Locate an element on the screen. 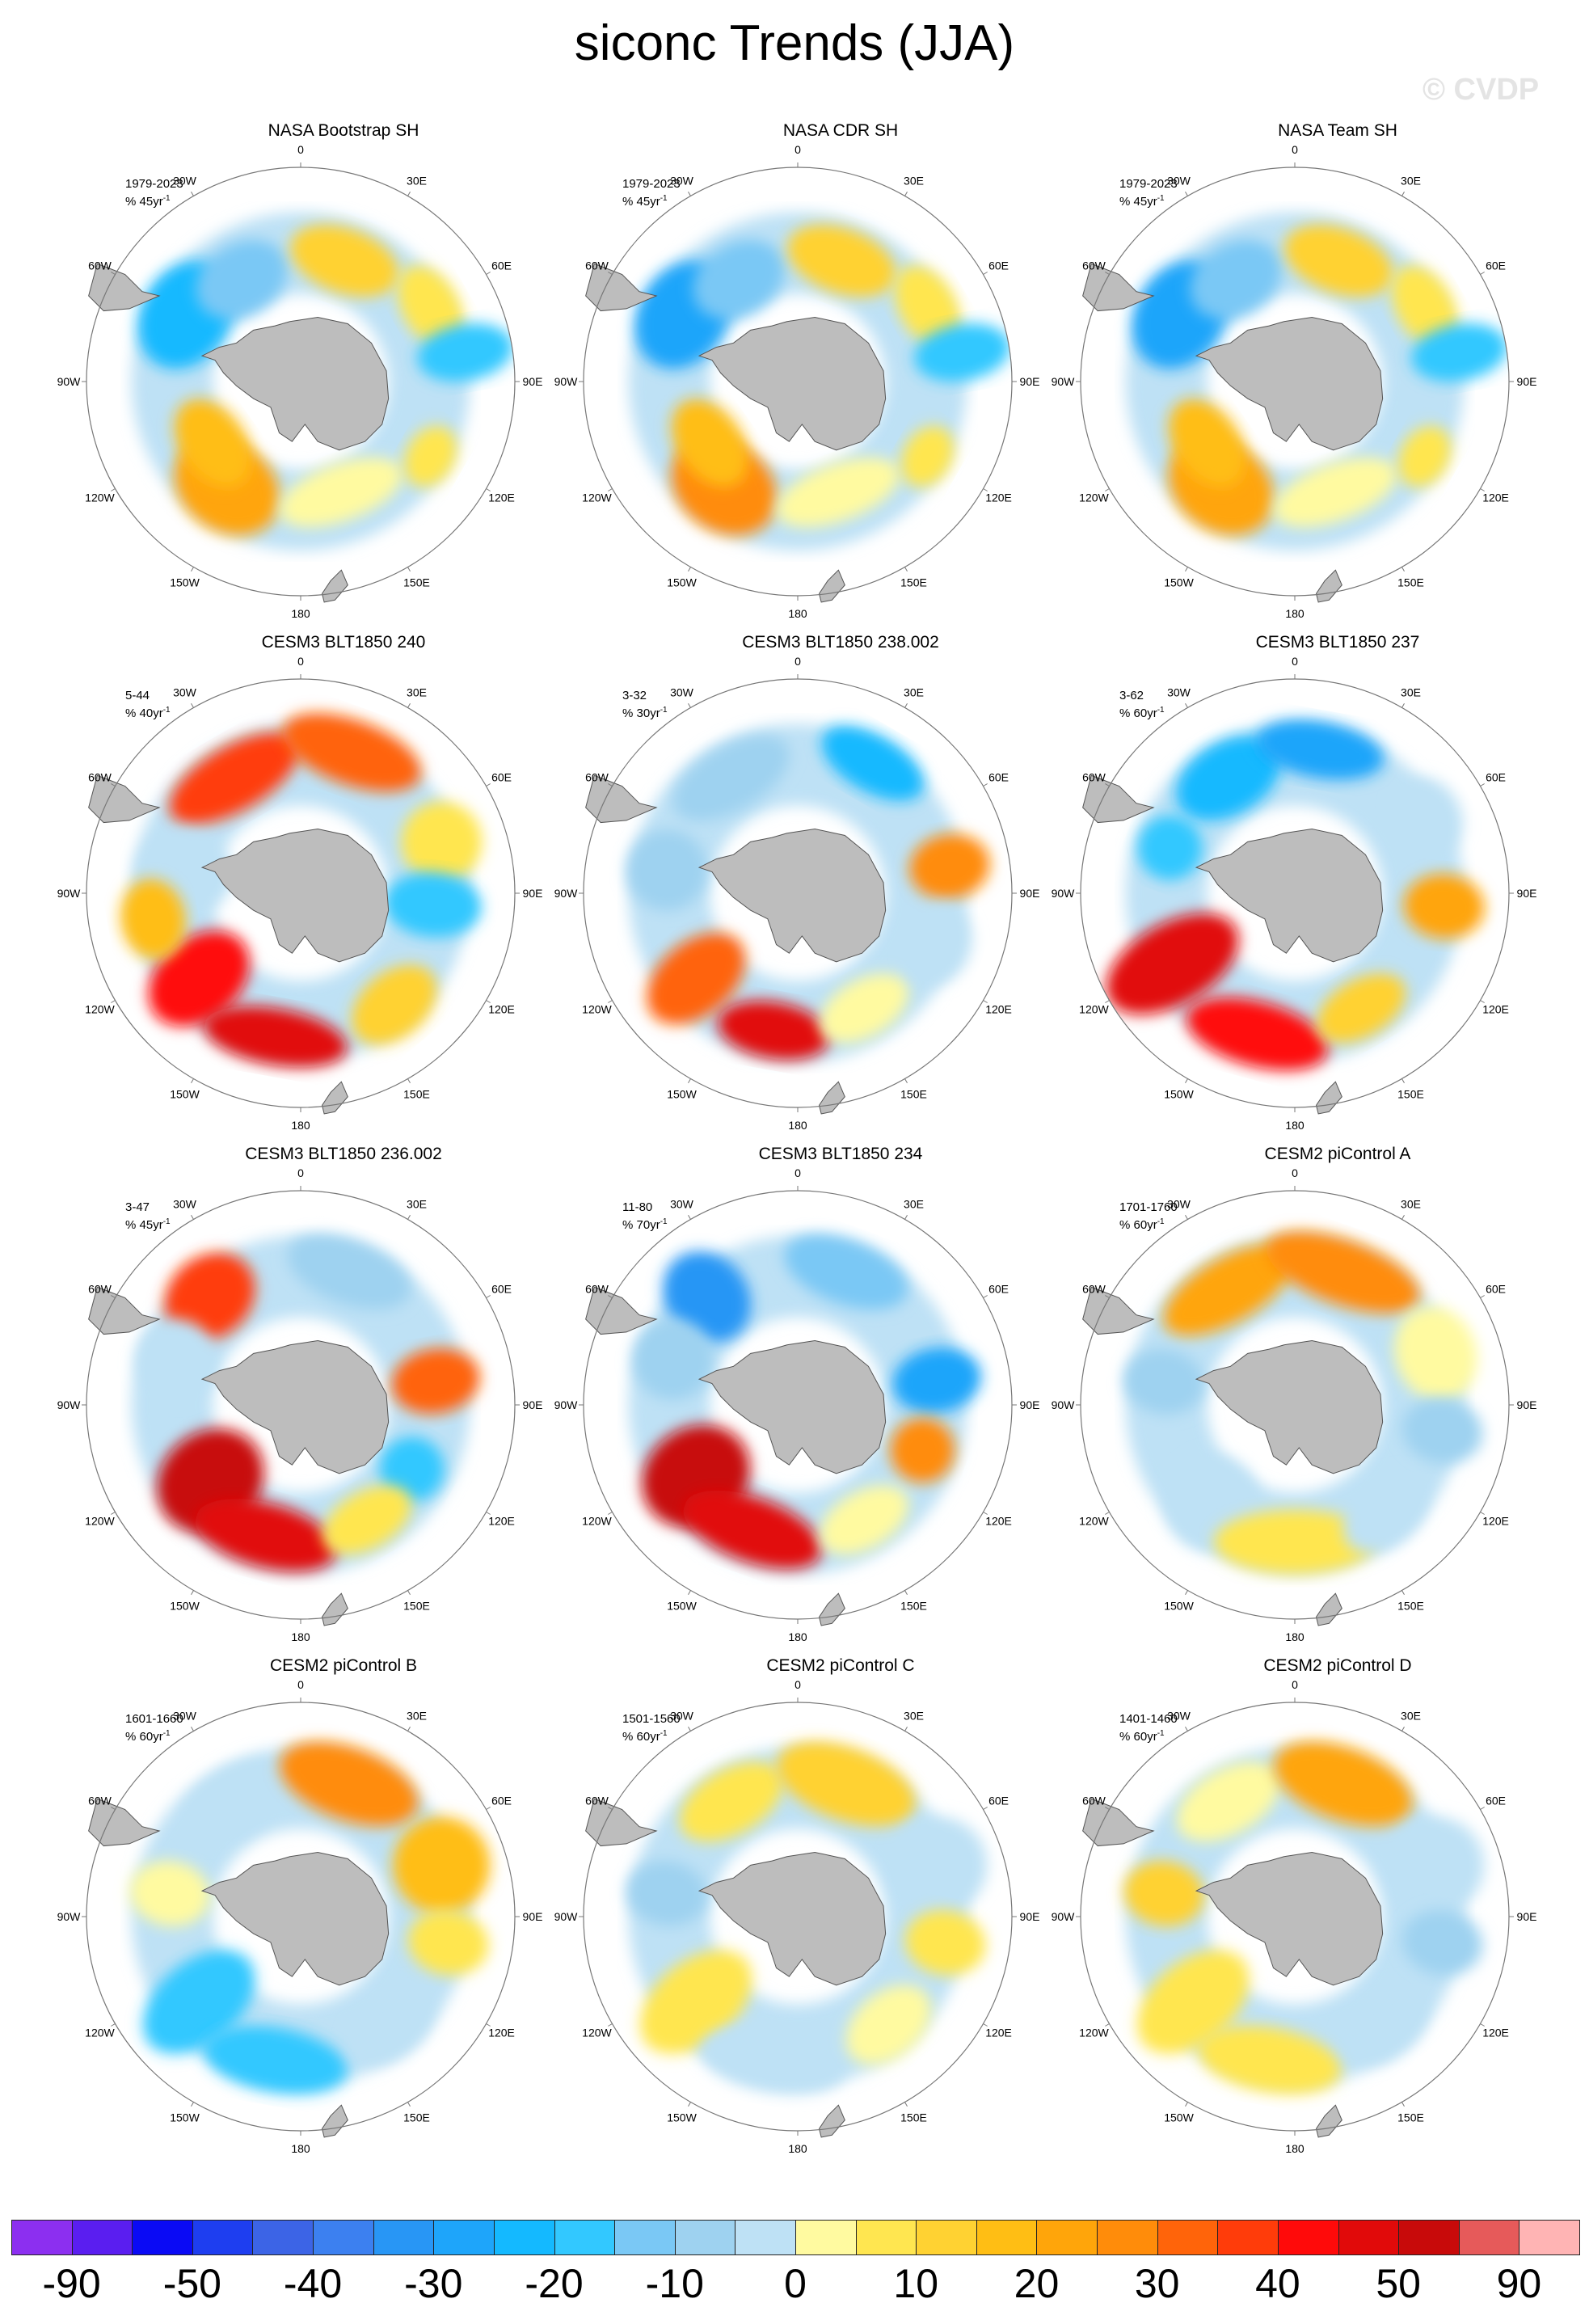 This screenshot has height=2324, width=1589. colorbar-label: 30 is located at coordinates (1157, 2284).